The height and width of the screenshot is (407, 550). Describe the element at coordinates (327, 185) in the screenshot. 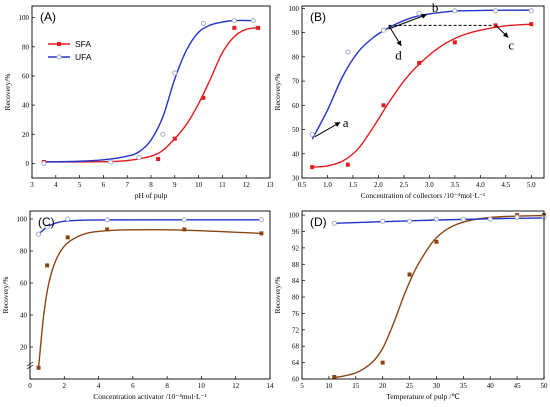

I see `x-tick-label: 1.0` at that location.